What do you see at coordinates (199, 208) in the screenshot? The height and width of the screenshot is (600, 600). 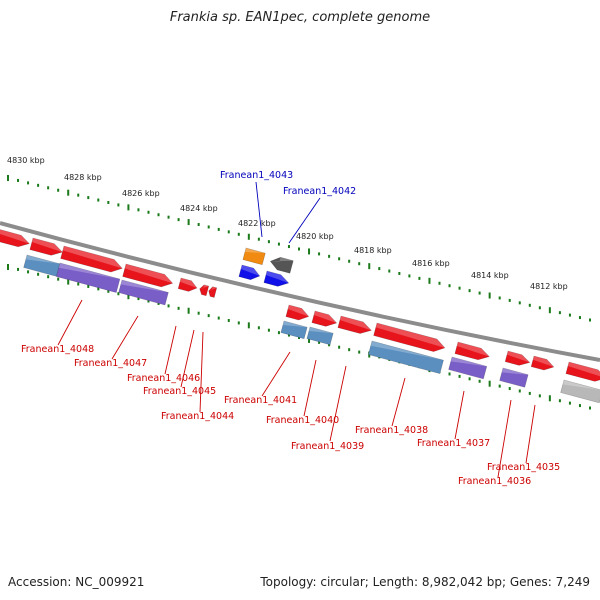 I see `kbp-label: 4824 kbp` at bounding box center [199, 208].